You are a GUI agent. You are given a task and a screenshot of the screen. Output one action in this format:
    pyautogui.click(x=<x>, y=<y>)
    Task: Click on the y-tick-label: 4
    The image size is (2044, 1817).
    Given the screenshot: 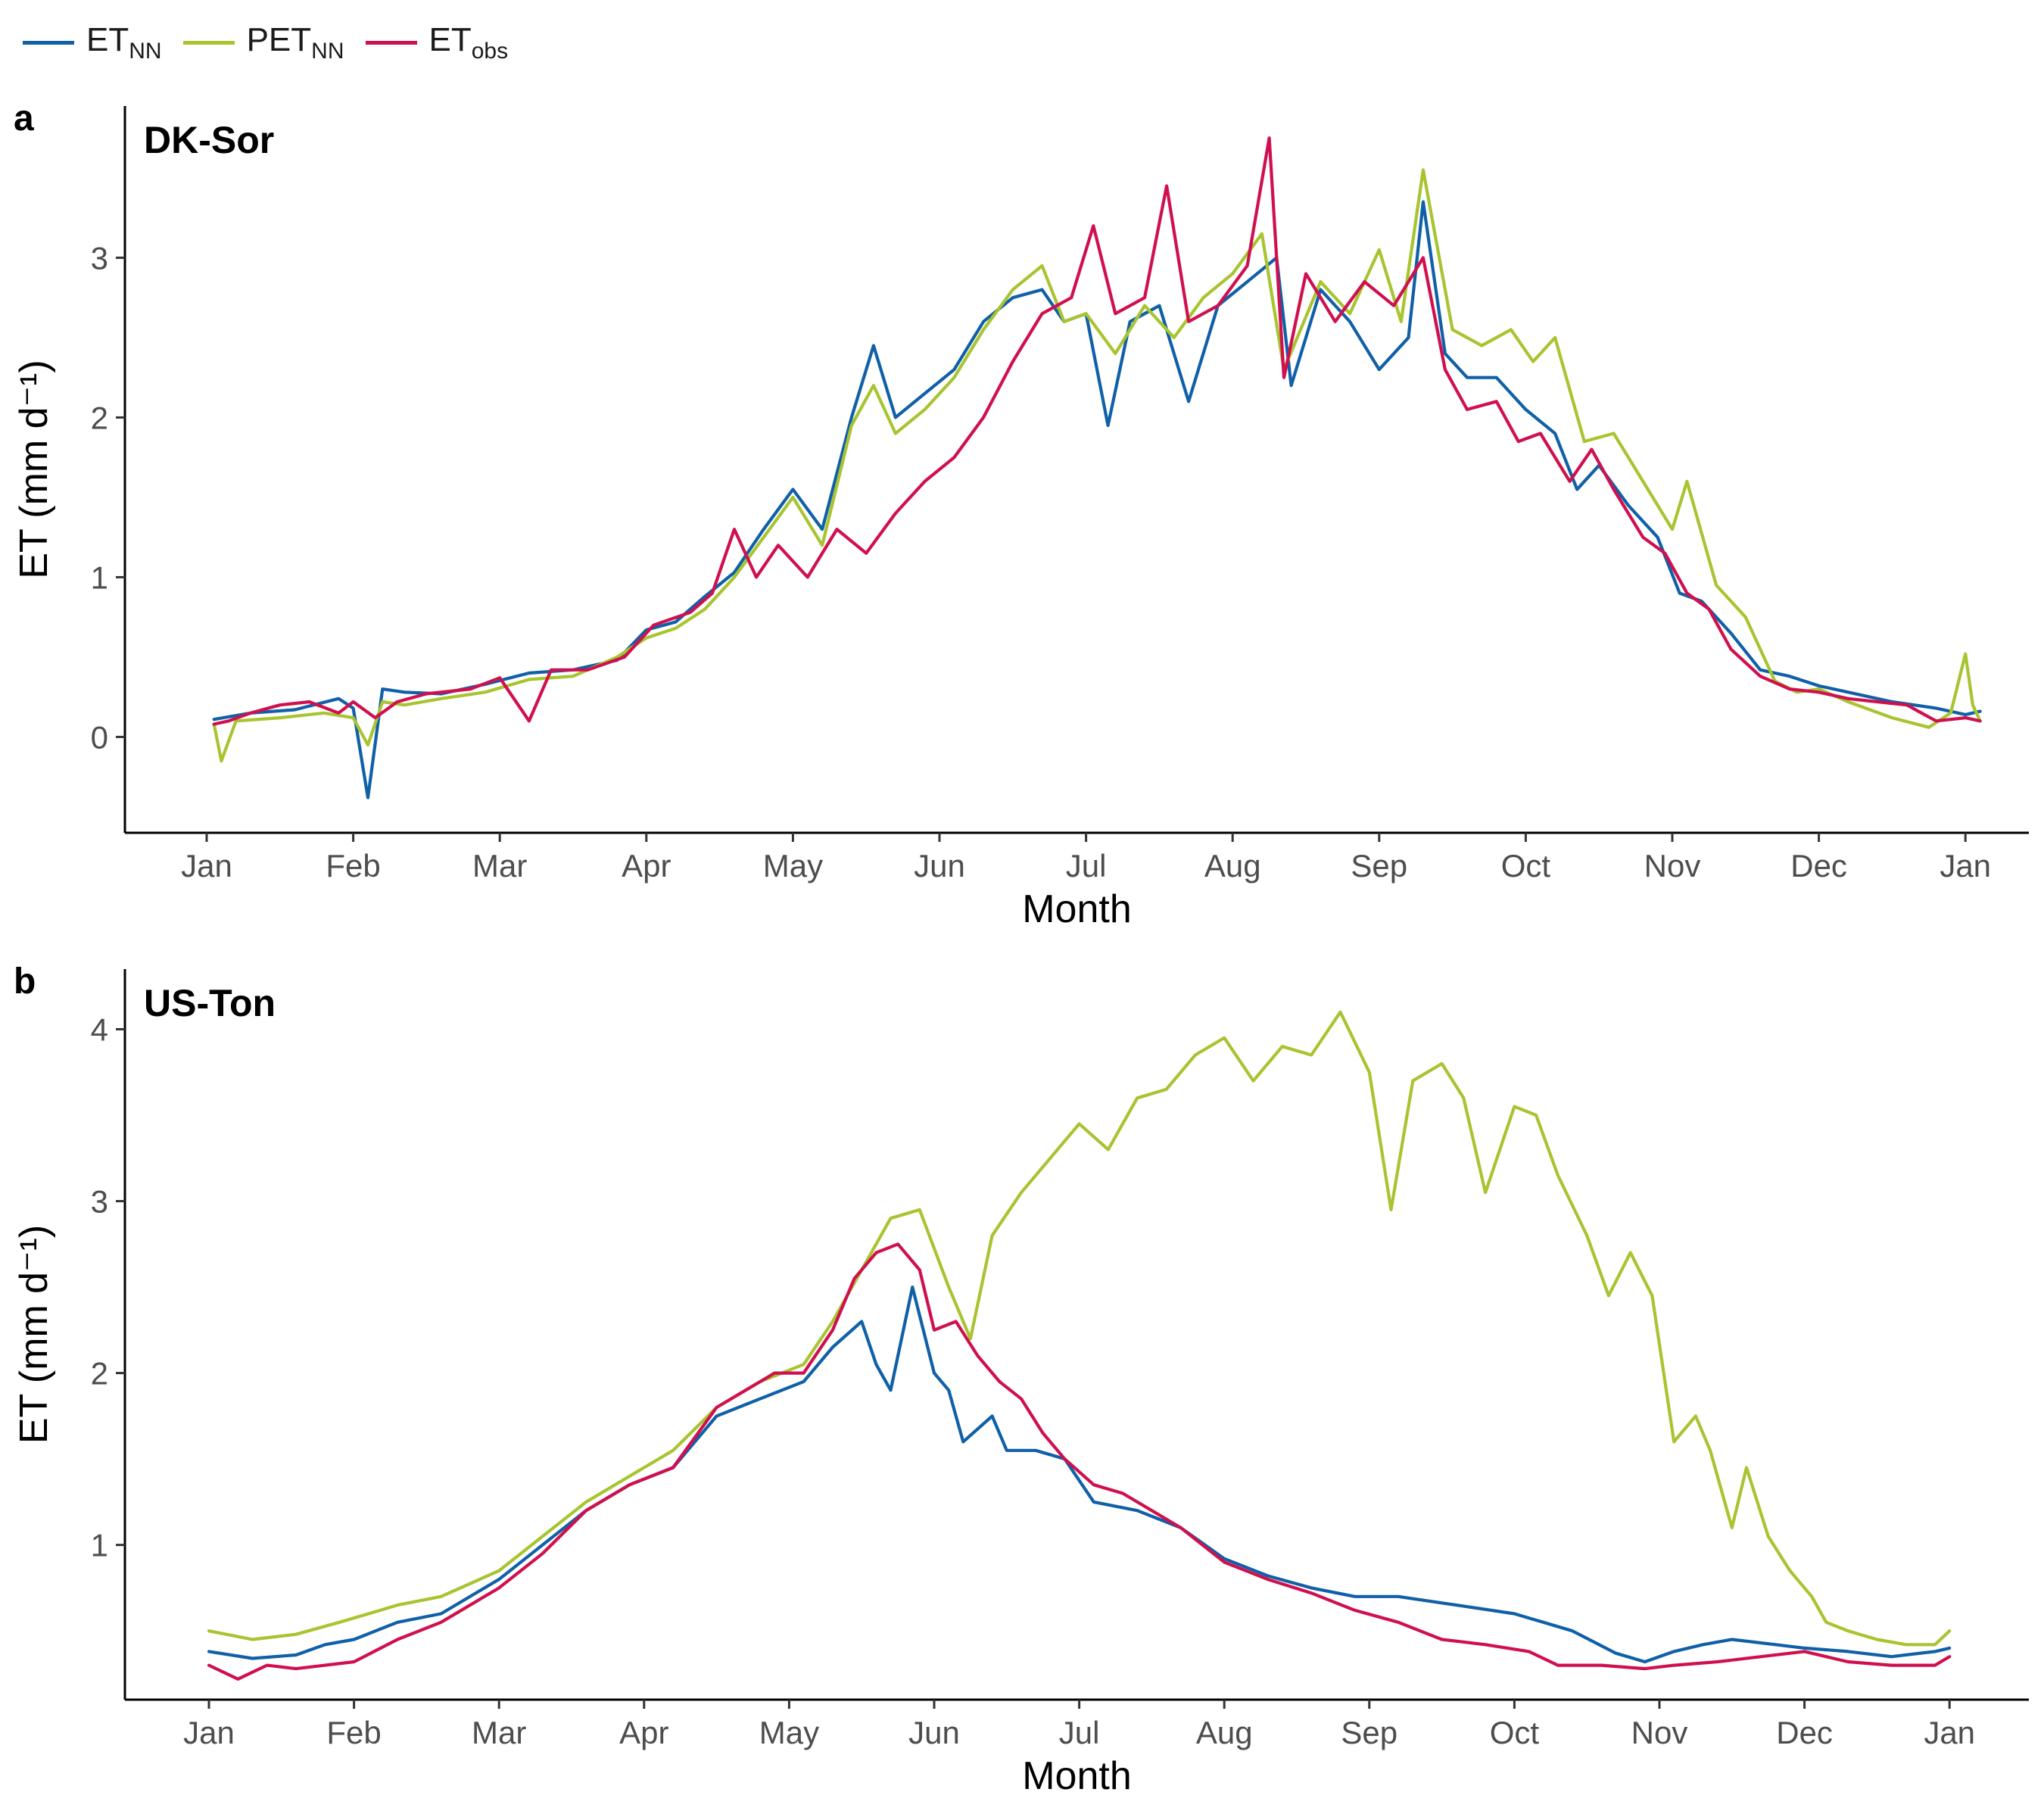 What is the action you would take?
    pyautogui.click(x=99, y=1029)
    